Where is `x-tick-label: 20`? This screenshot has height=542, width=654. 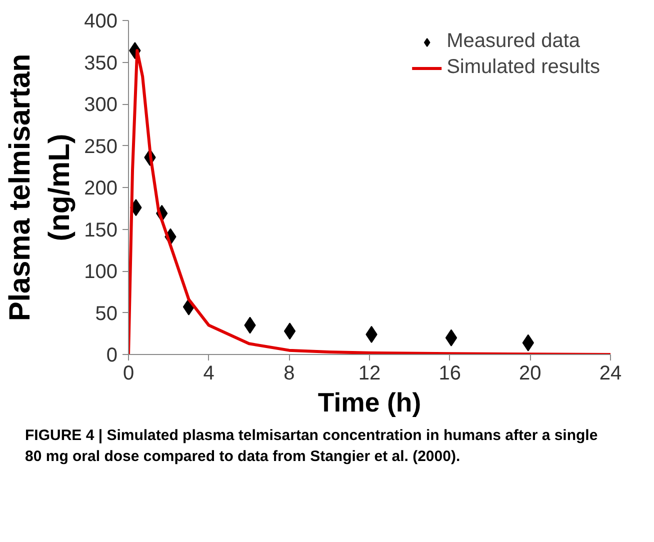
x-tick-label: 20 is located at coordinates (530, 373).